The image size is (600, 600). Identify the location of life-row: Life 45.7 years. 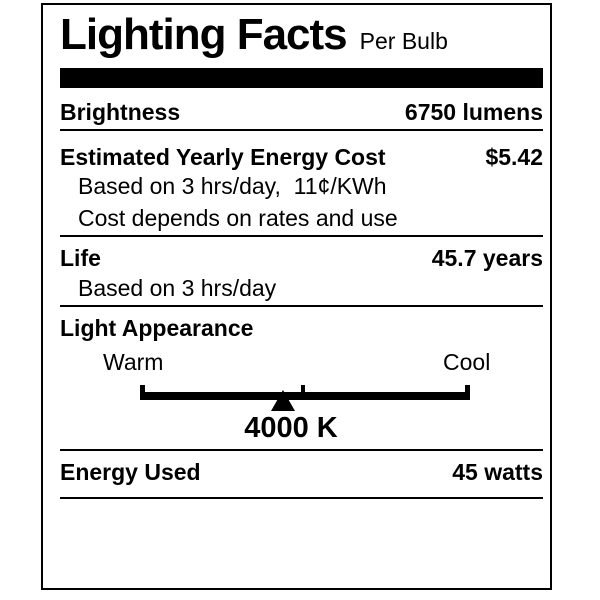
(301, 258).